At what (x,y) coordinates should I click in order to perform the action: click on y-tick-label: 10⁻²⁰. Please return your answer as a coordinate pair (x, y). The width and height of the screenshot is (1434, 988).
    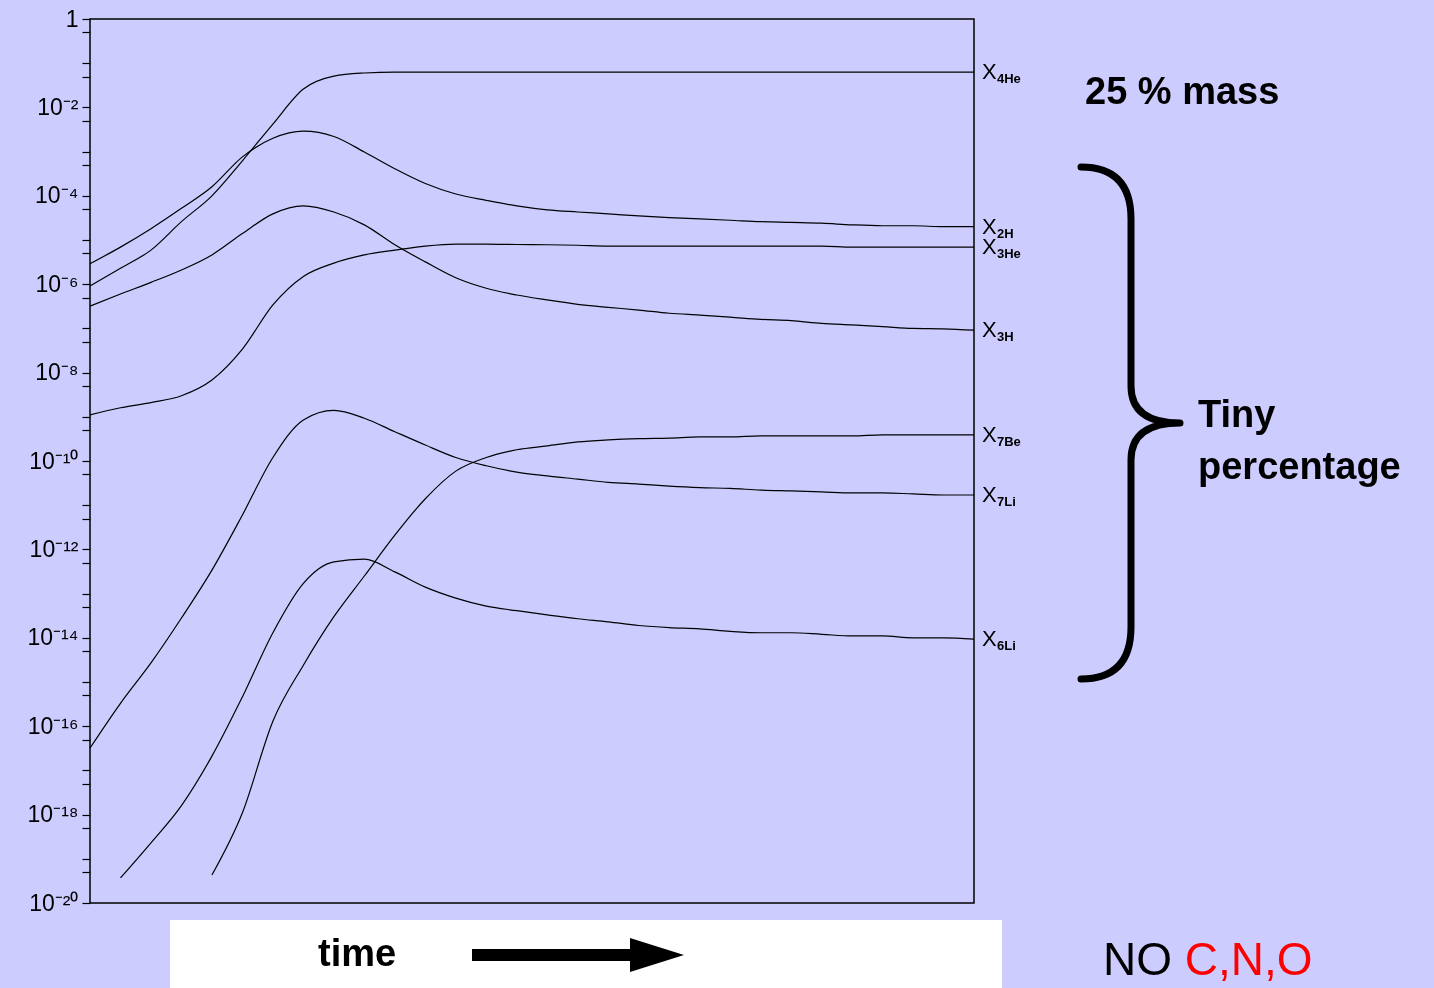
    Looking at the image, I should click on (54, 902).